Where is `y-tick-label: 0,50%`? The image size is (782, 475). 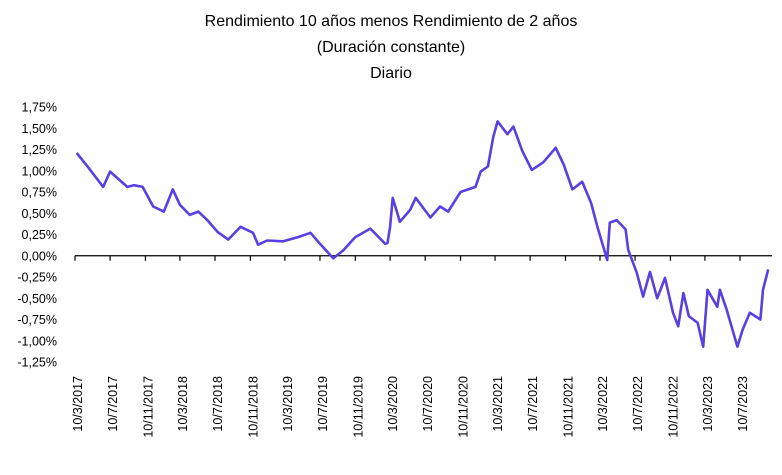 y-tick-label: 0,50% is located at coordinates (39, 214).